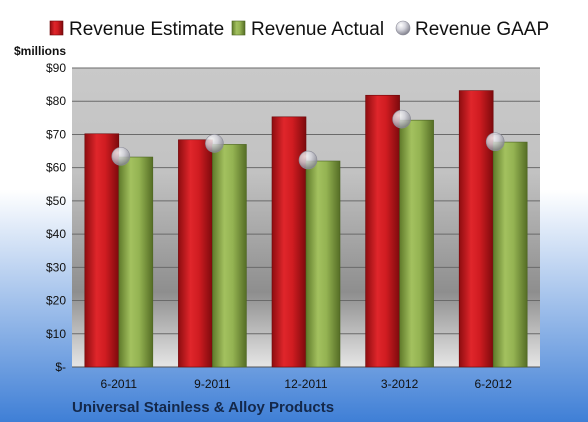  What do you see at coordinates (56, 201) in the screenshot?
I see `y-tick-label: $50` at bounding box center [56, 201].